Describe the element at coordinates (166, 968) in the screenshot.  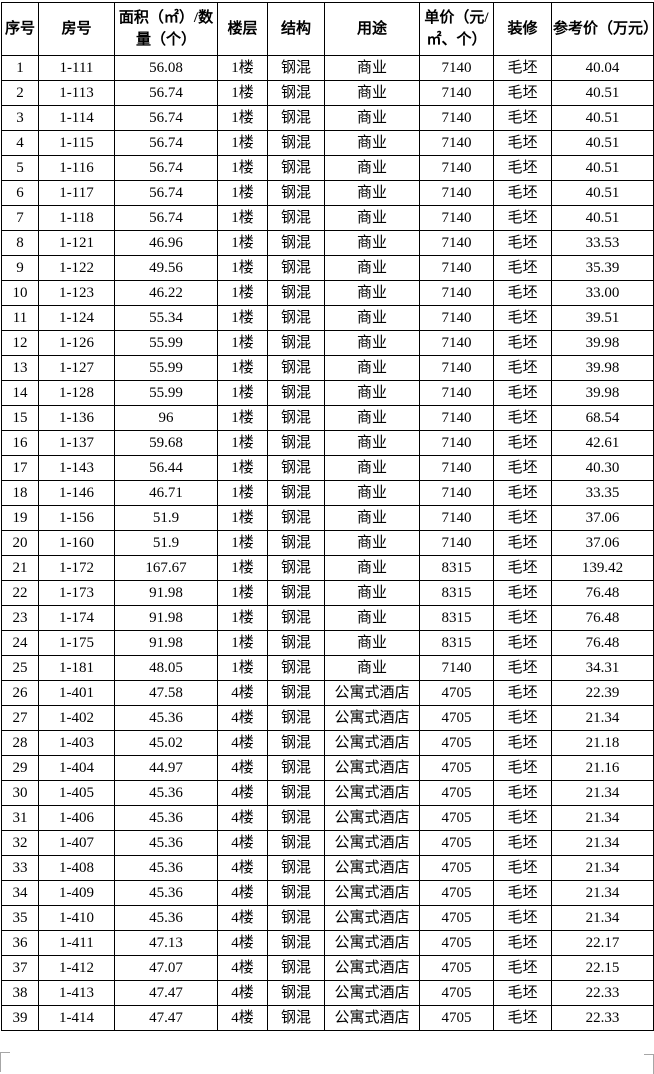
I see `cell-area: 47.07` at that location.